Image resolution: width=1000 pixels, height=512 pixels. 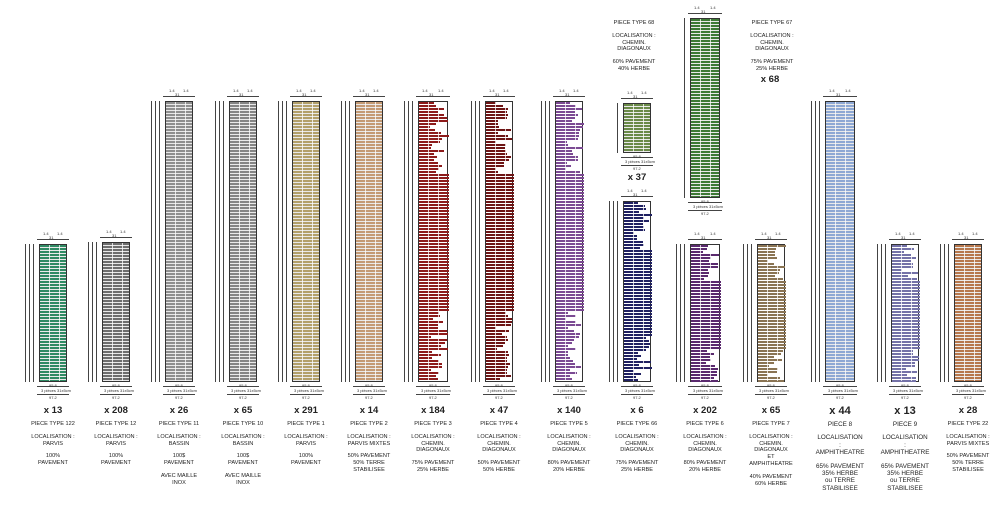 What do you see at coordinates (52, 443) in the screenshot?
I see `description-line: PARVIS` at bounding box center [52, 443].